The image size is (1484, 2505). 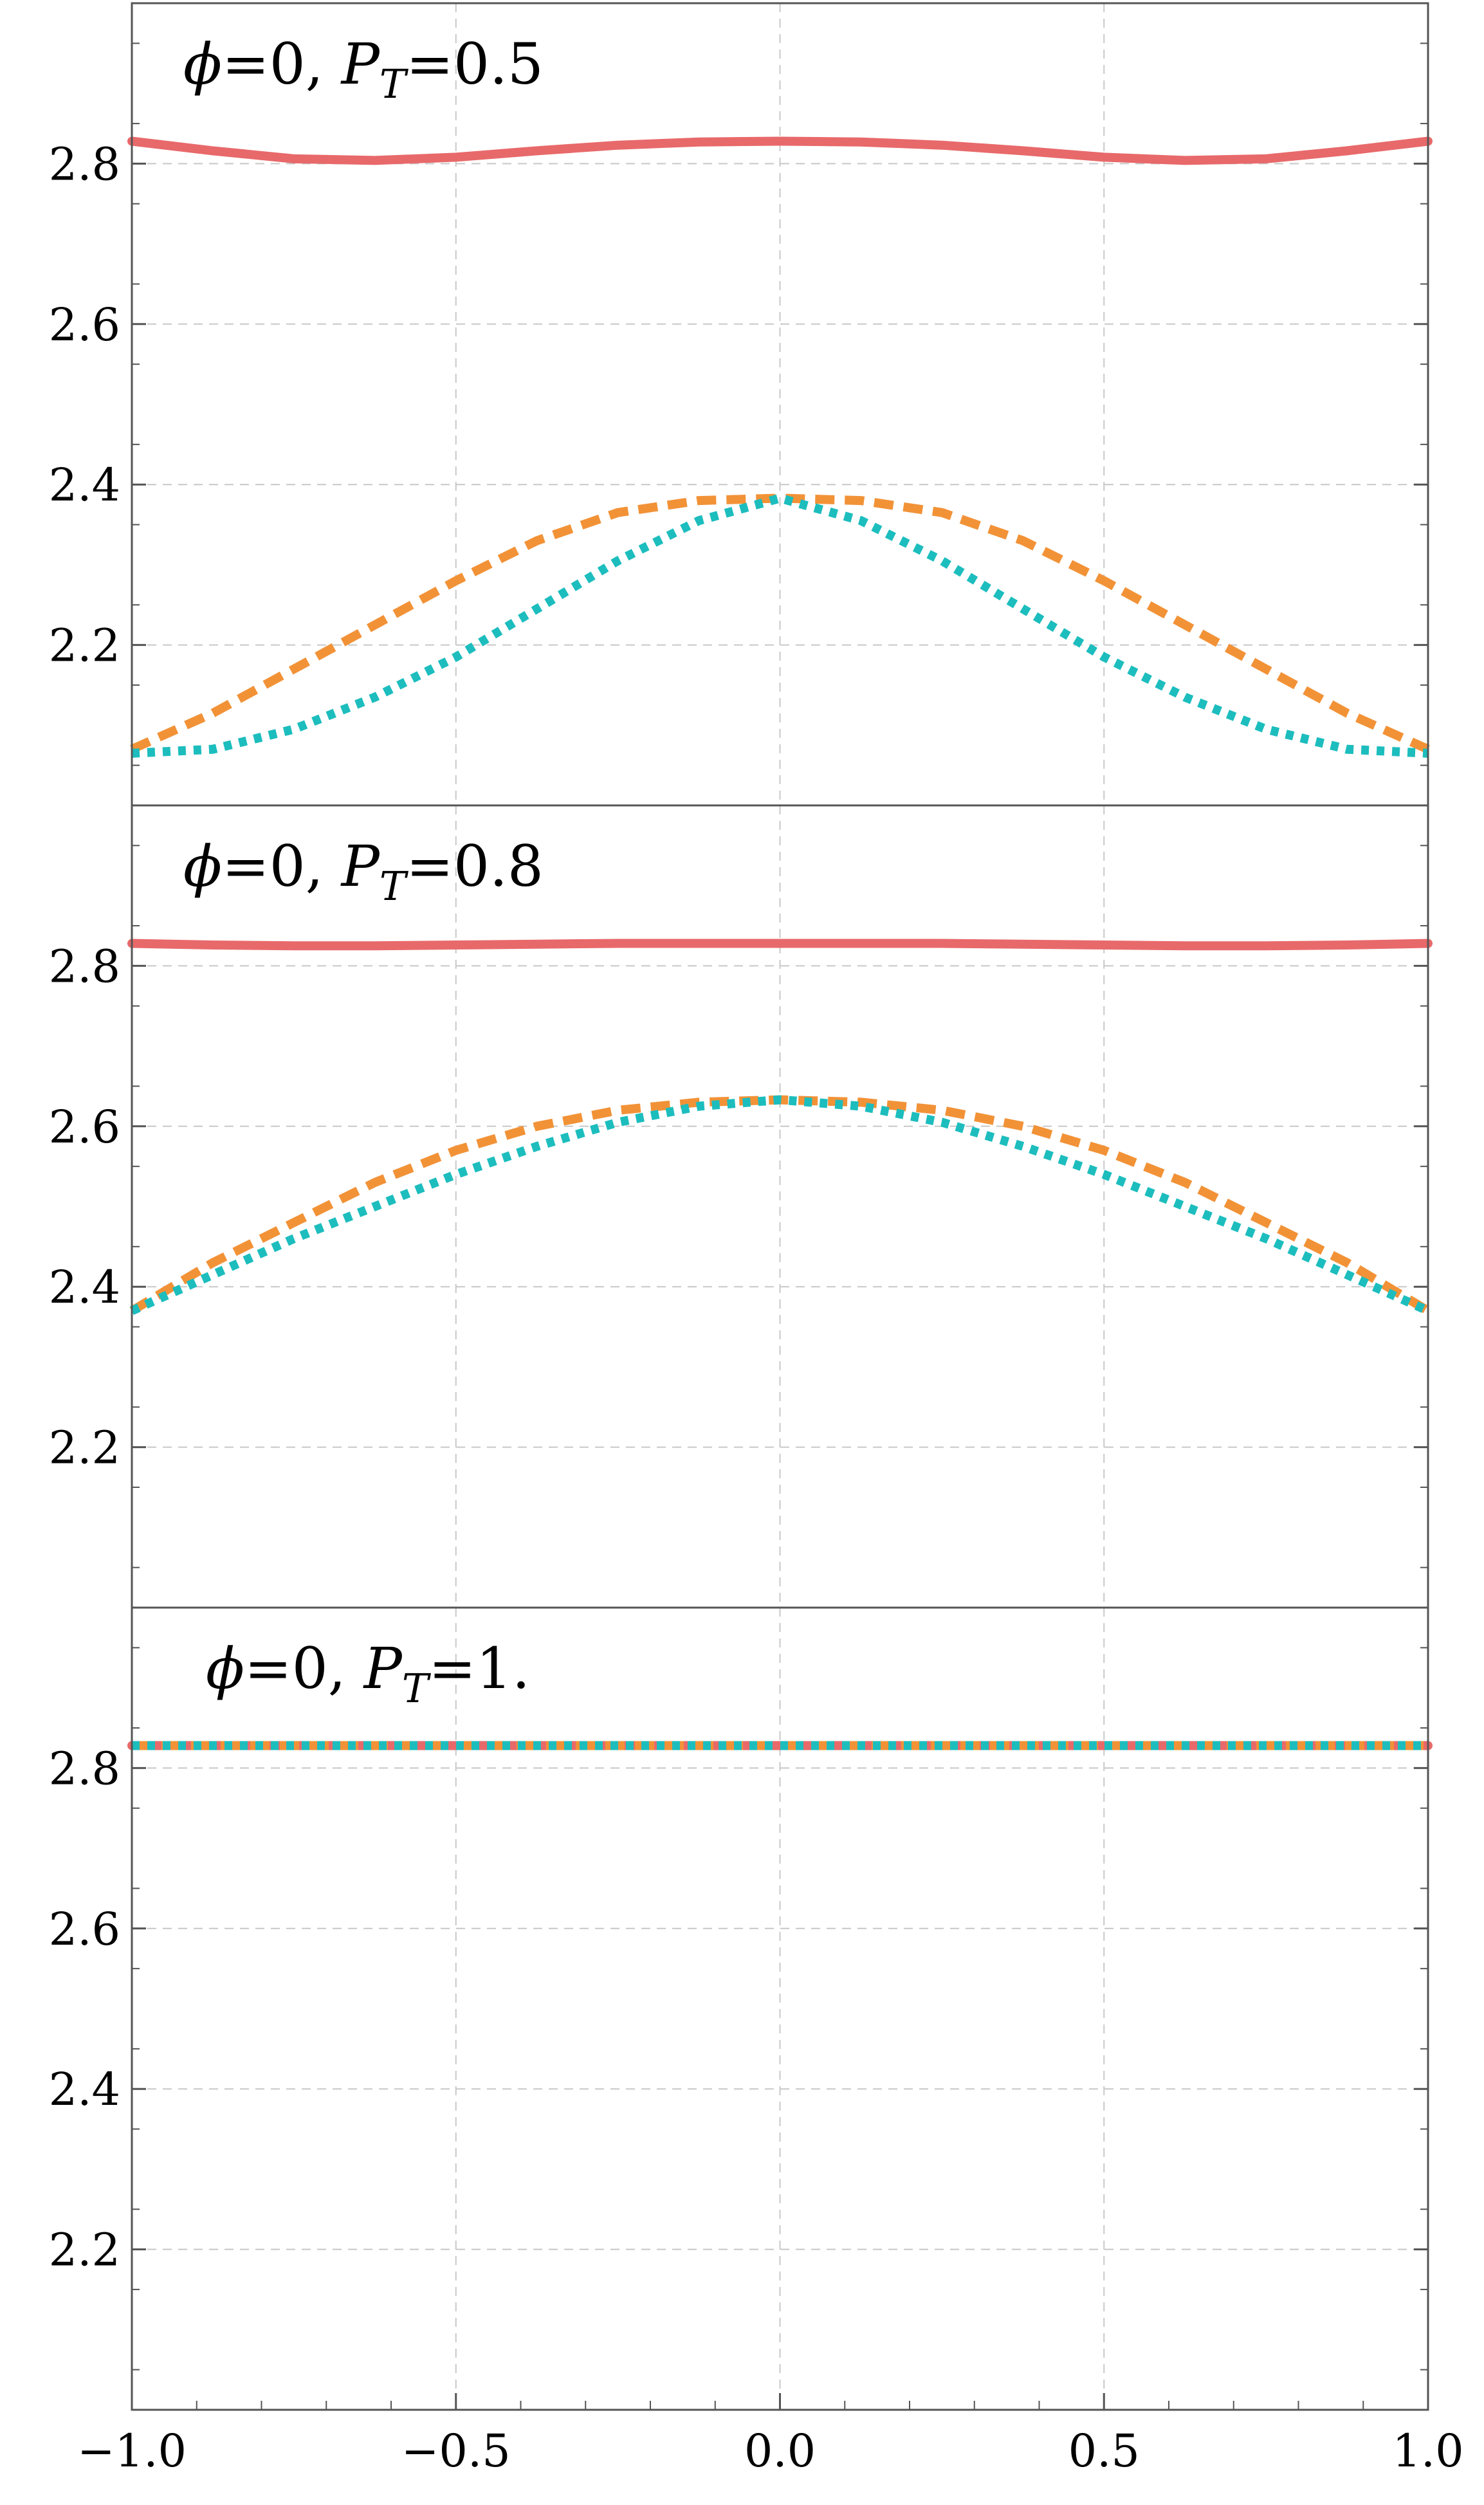 I want to click on series-line-dashed, so click(x=780, y=623).